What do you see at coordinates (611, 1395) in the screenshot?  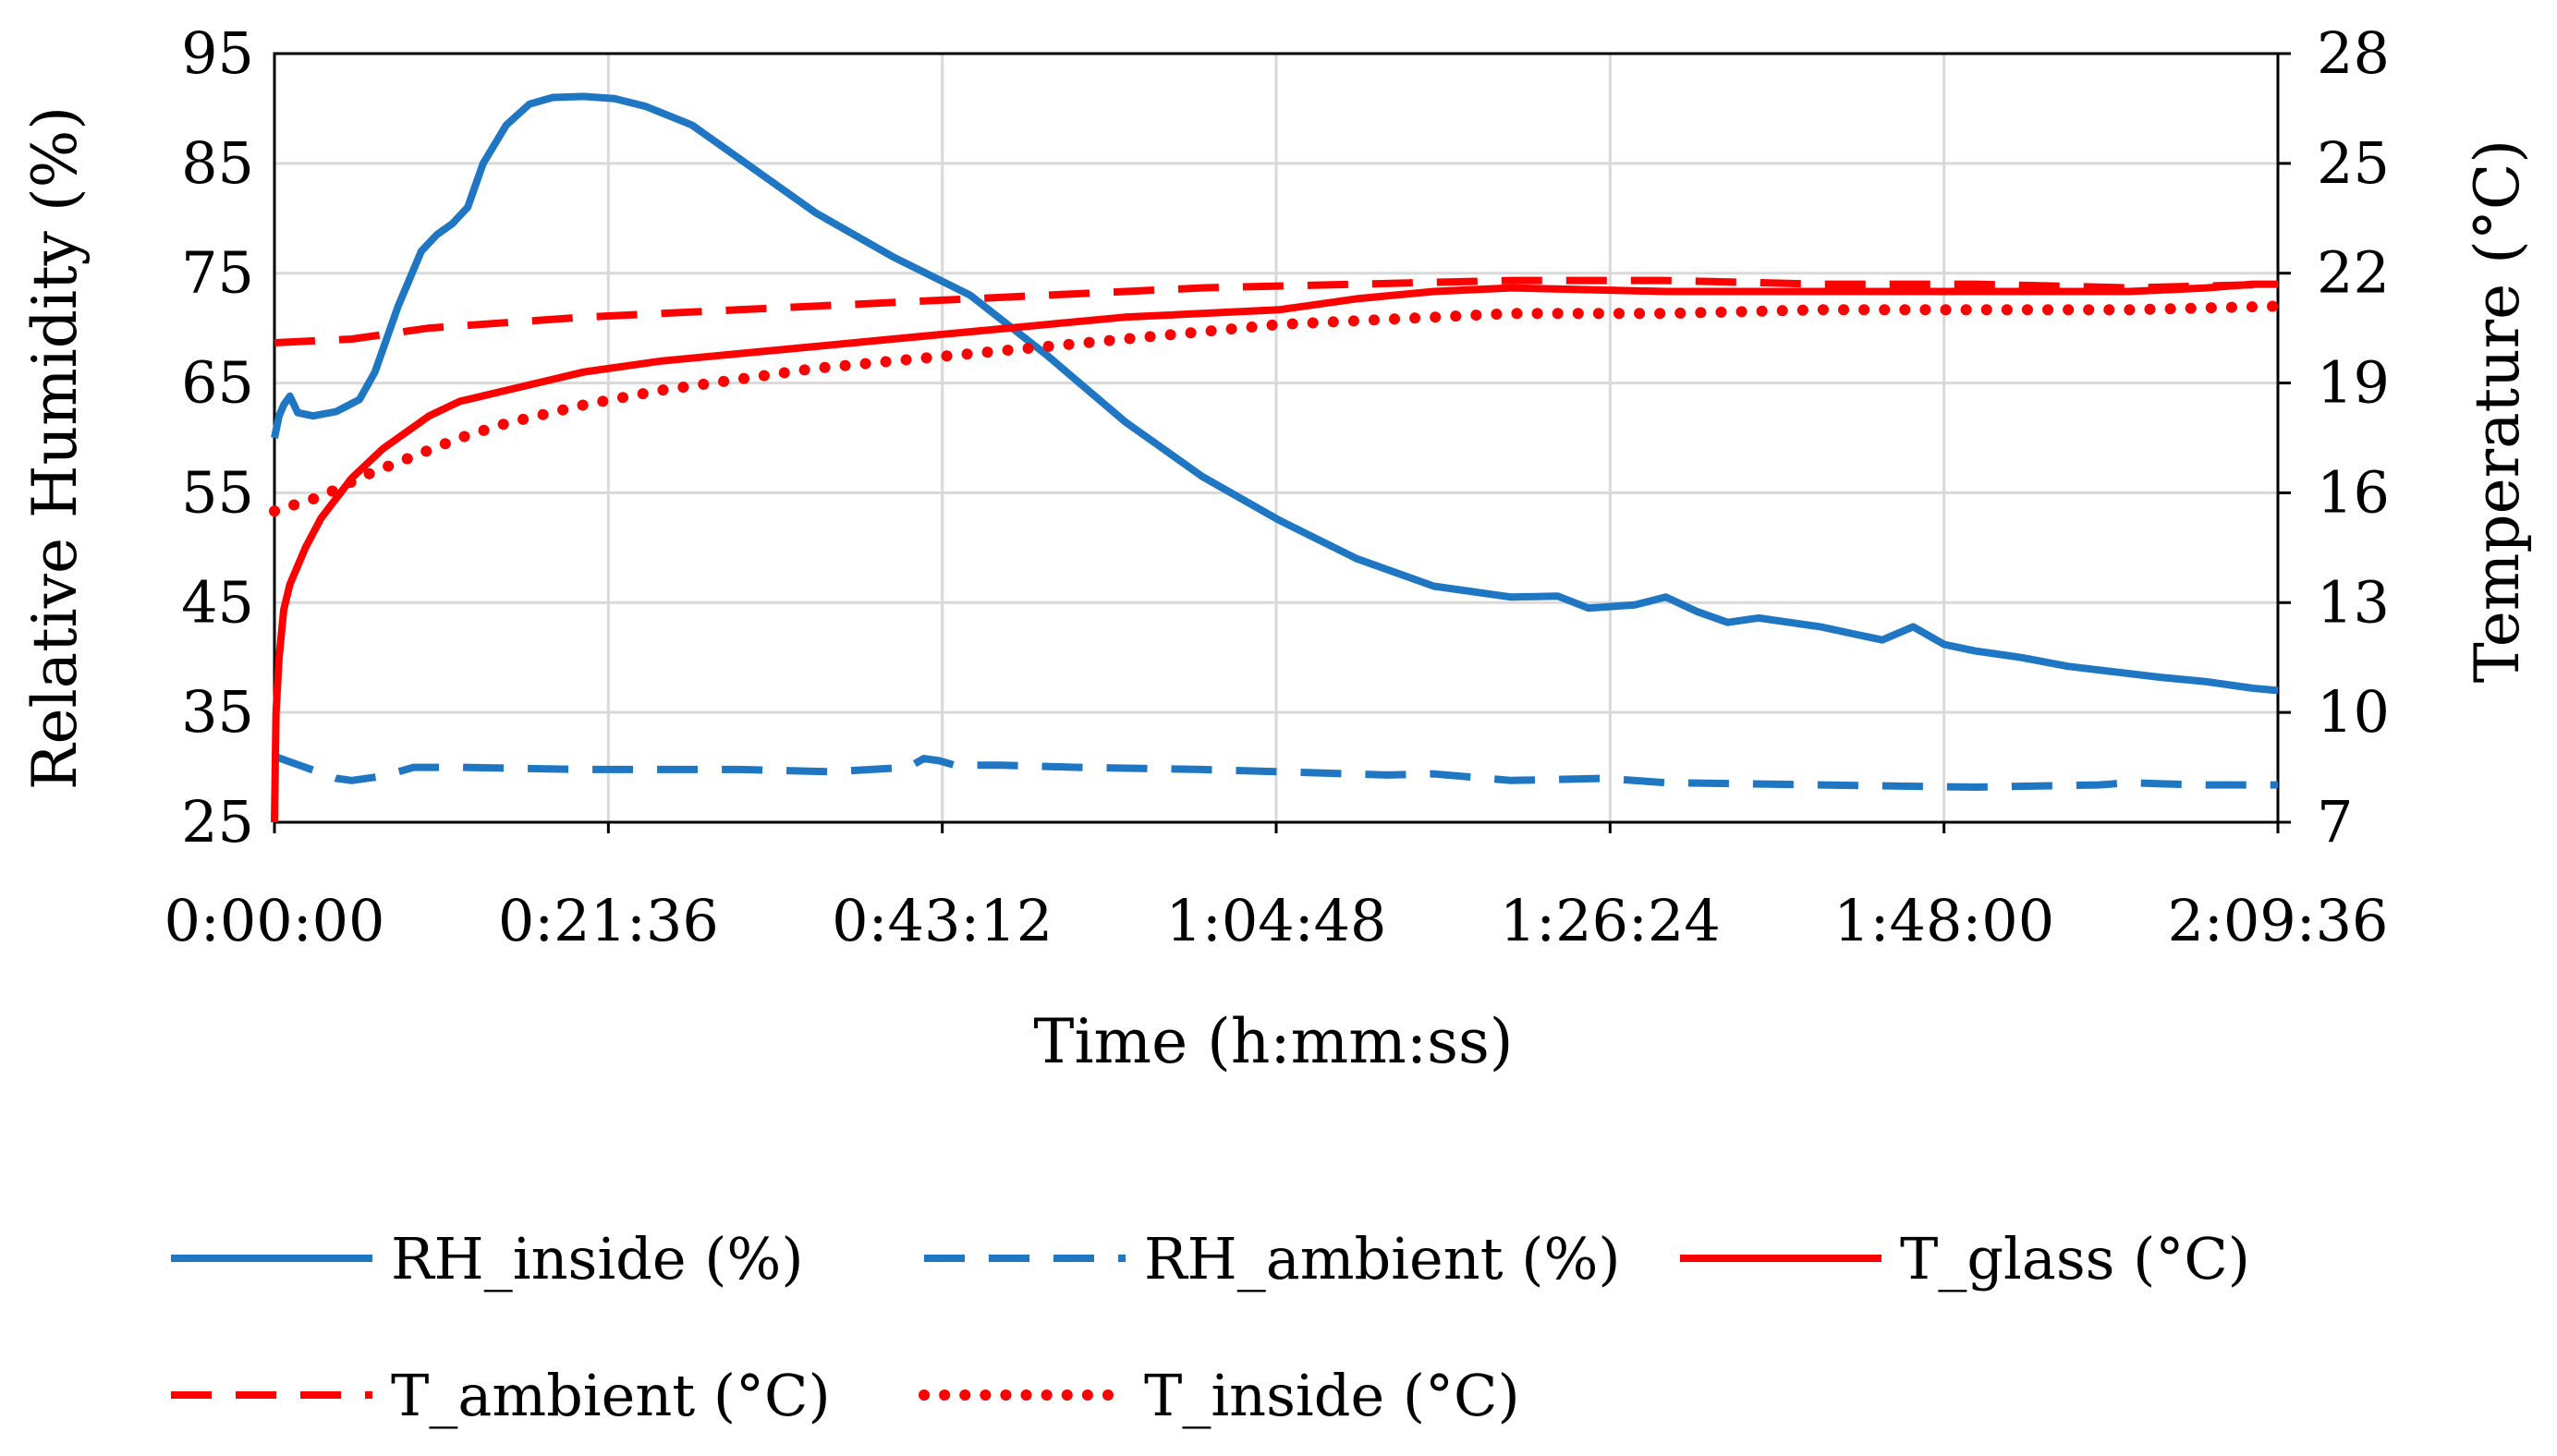 I see `legend-label-t-ambient: T_ambient (°C)` at bounding box center [611, 1395].